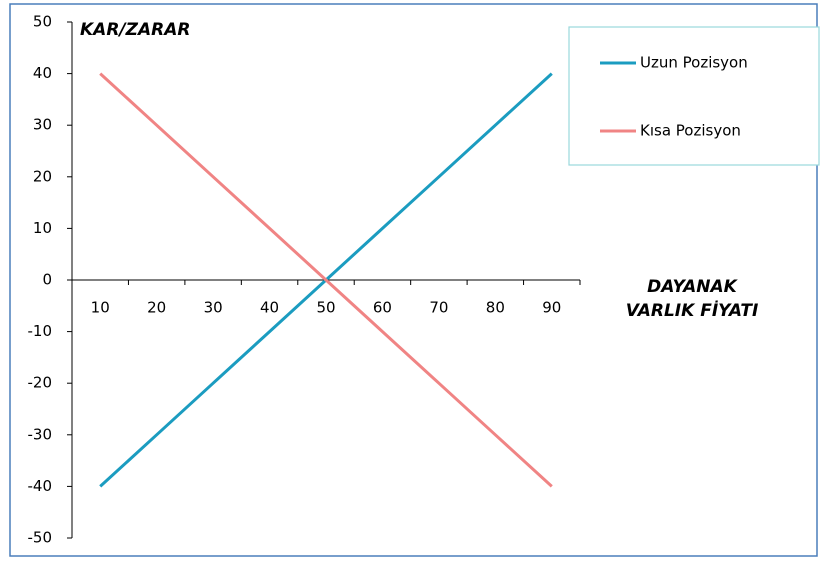 The image size is (820, 561). I want to click on legend-label: Uzun Pozisyon, so click(694, 63).